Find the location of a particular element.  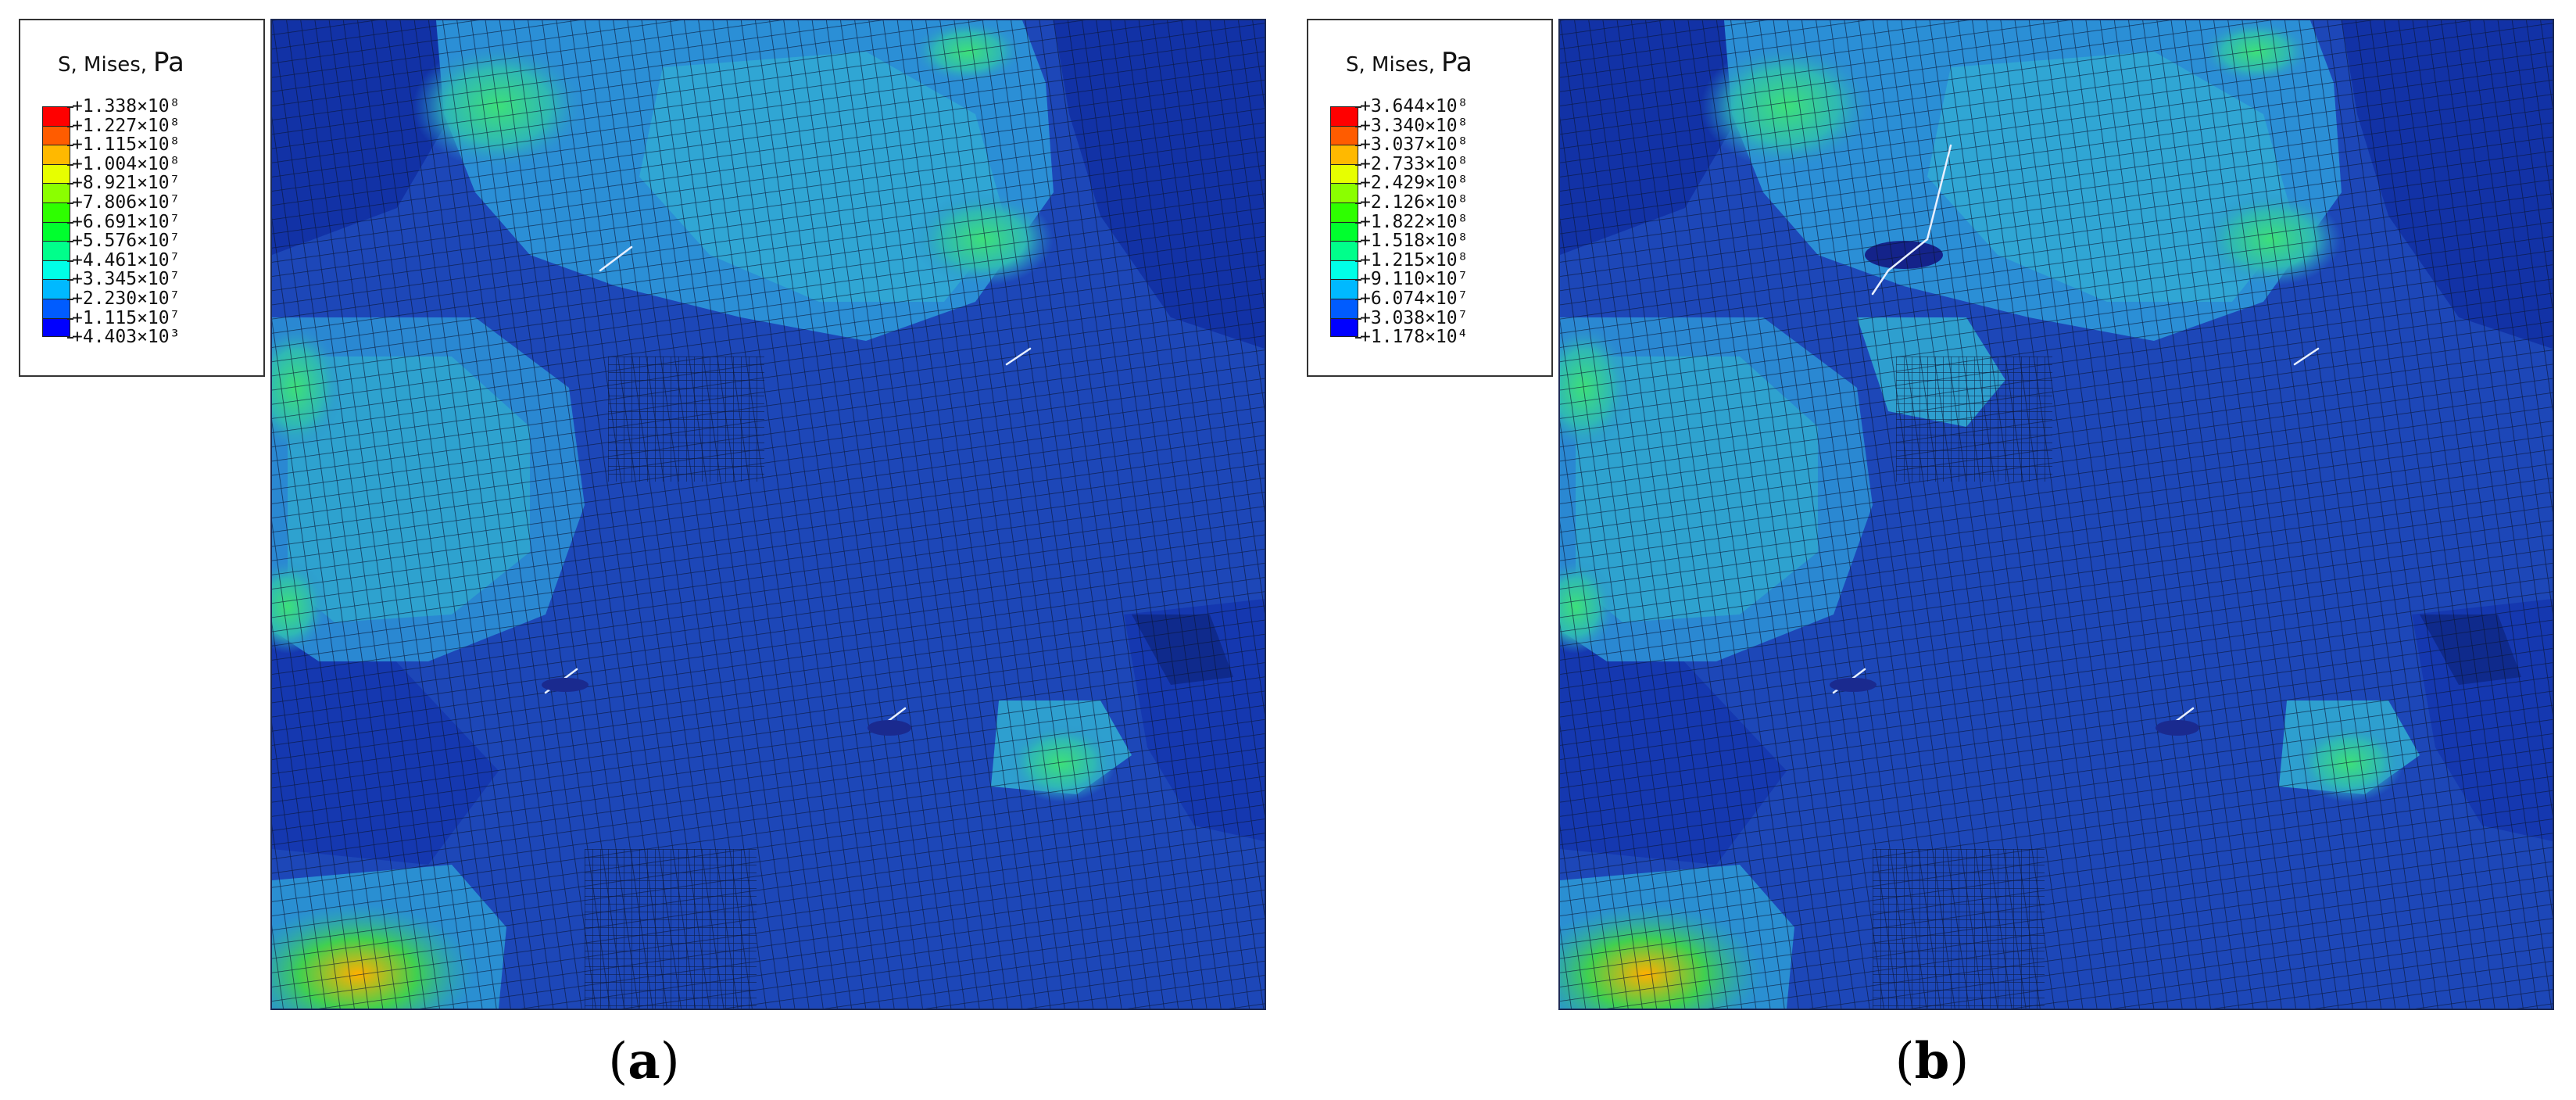

colorbar-label: +3.644×10⁸ is located at coordinates (1411, 106).